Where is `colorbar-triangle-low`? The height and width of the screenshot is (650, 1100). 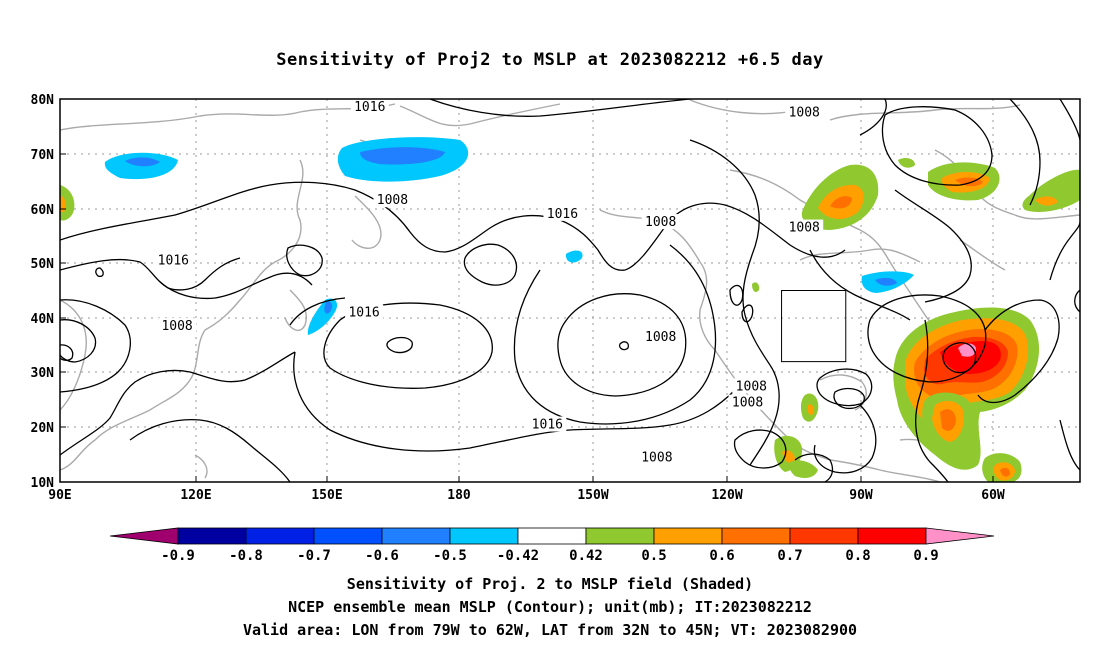
colorbar-triangle-low is located at coordinates (144, 536).